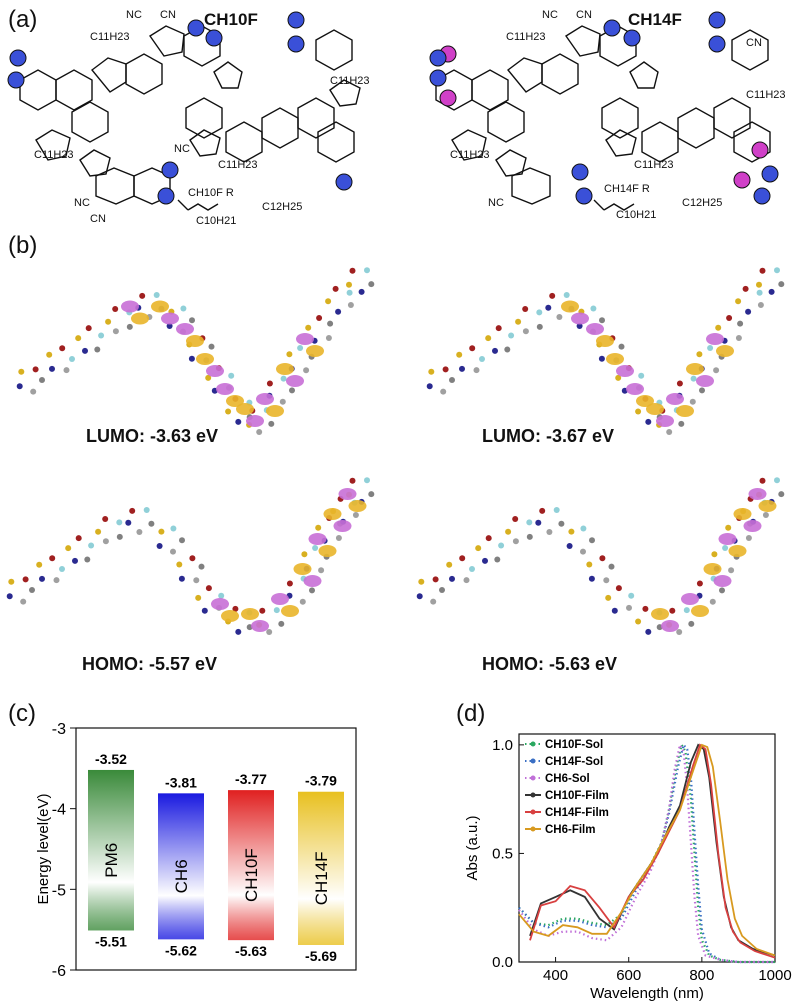 Image resolution: width=799 pixels, height=1006 pixels. I want to click on ch10f-side-chain: CH10F R C10H21 C12H25, so click(245, 207).